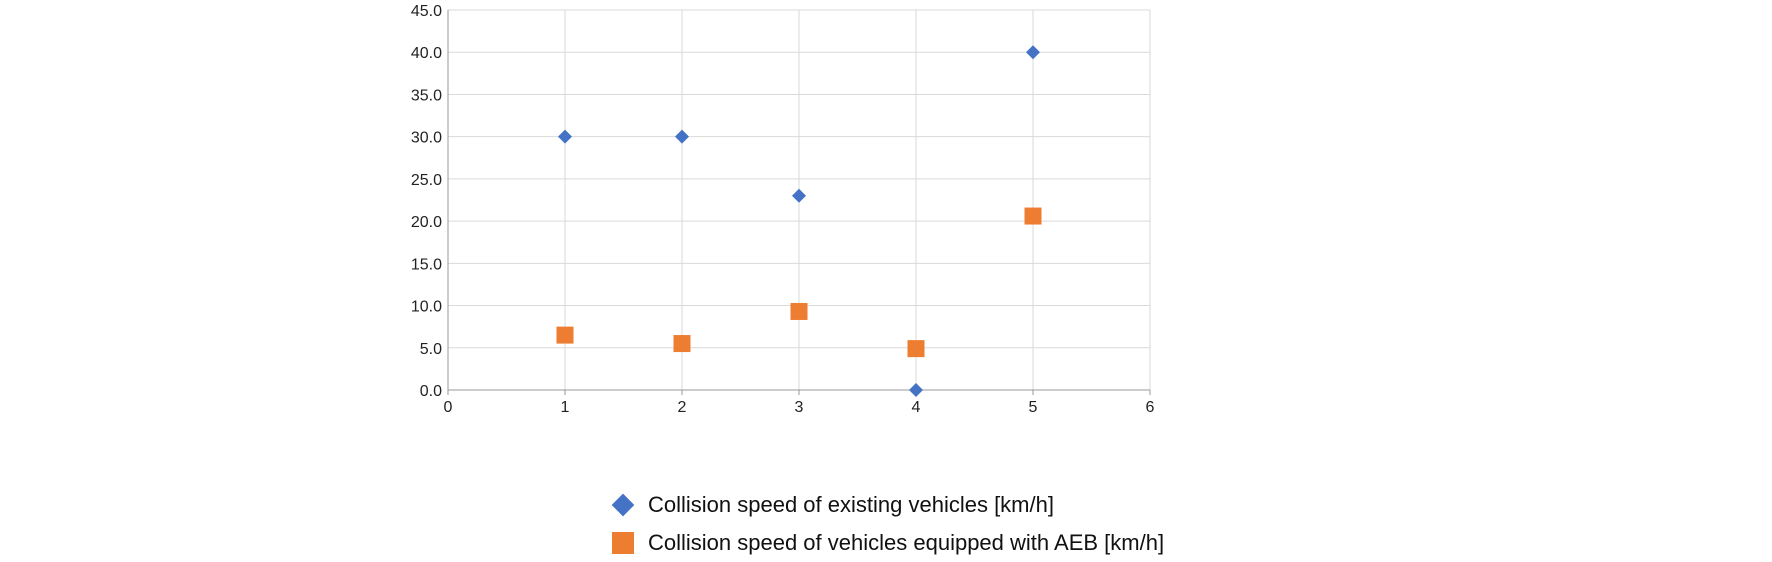  What do you see at coordinates (682, 407) in the screenshot?
I see `x-tick-label: 2` at bounding box center [682, 407].